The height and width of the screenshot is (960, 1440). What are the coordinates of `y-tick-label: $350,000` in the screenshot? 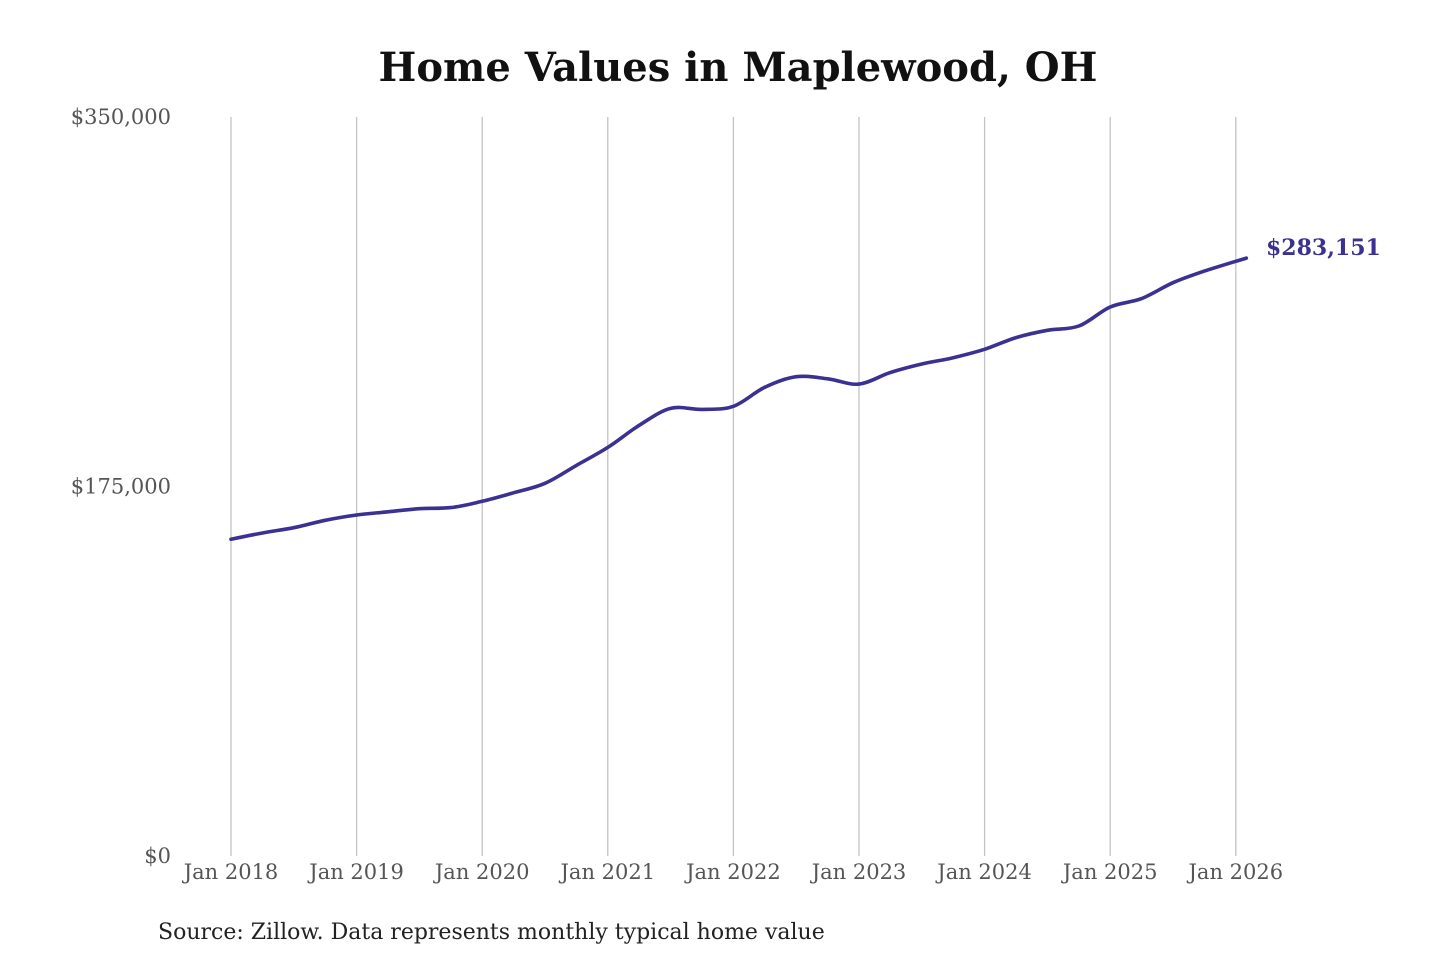 It's located at (121, 117).